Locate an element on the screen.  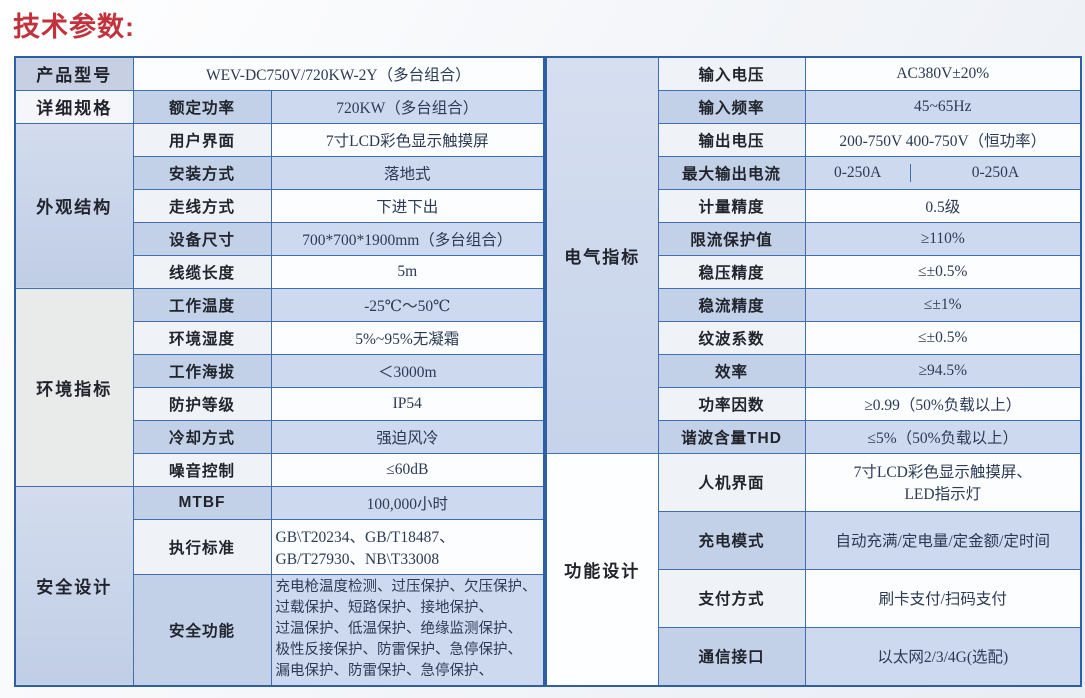
param-name-cell: 额定功率 is located at coordinates (202, 106).